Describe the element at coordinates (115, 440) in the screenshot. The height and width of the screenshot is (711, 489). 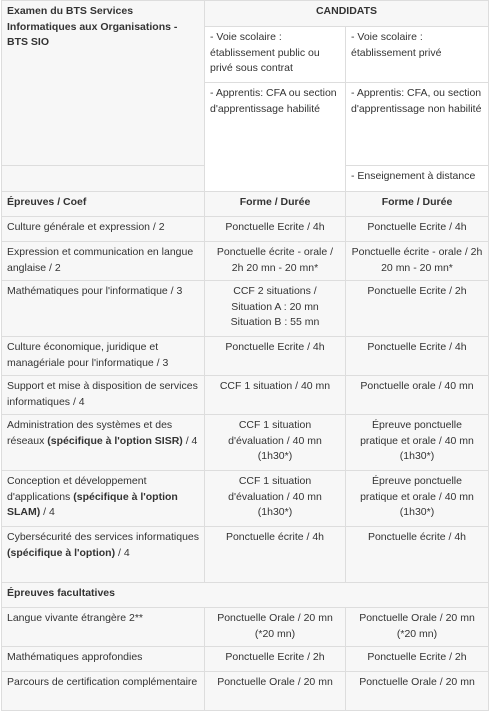
I see `option-label: (spécifique à l'option SISR)` at that location.